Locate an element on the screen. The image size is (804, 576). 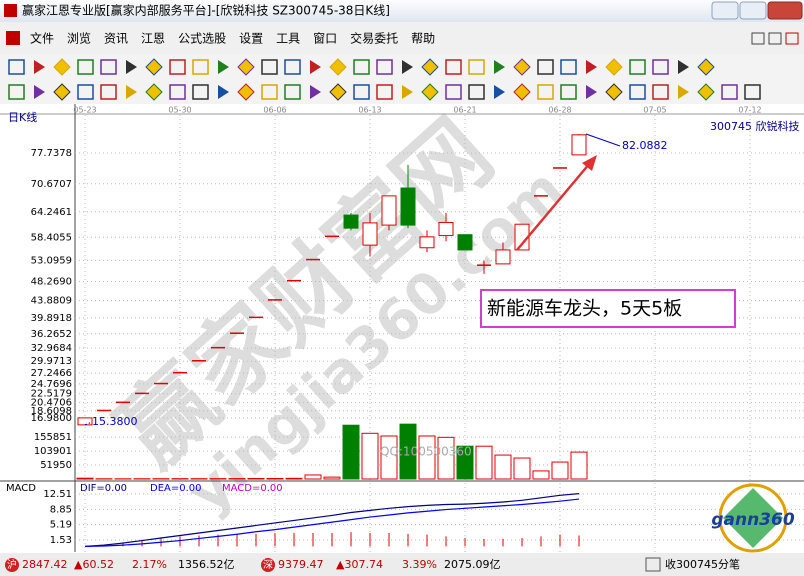
trend-arrow-head is located at coordinates (589, 163).